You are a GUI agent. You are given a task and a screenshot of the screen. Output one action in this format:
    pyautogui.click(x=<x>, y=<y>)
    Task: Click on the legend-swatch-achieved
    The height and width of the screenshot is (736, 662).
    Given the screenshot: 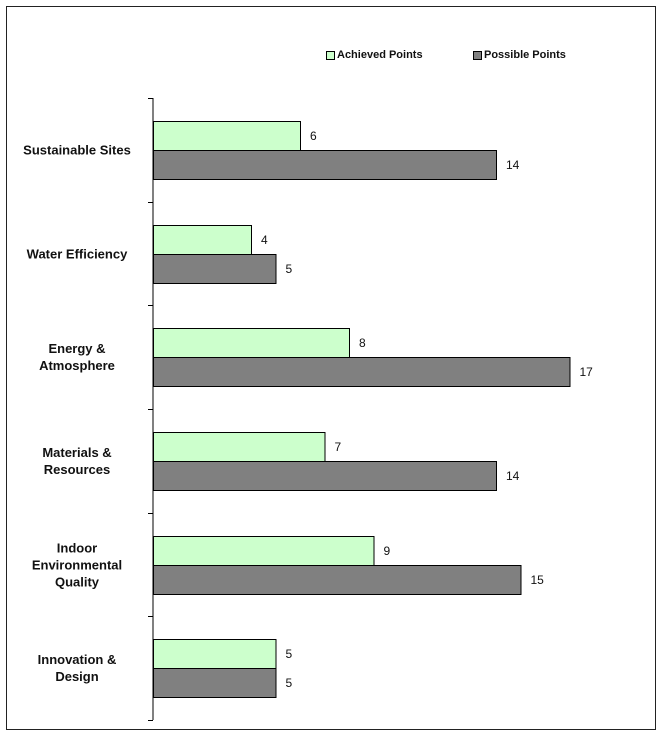 What is the action you would take?
    pyautogui.click(x=330, y=55)
    